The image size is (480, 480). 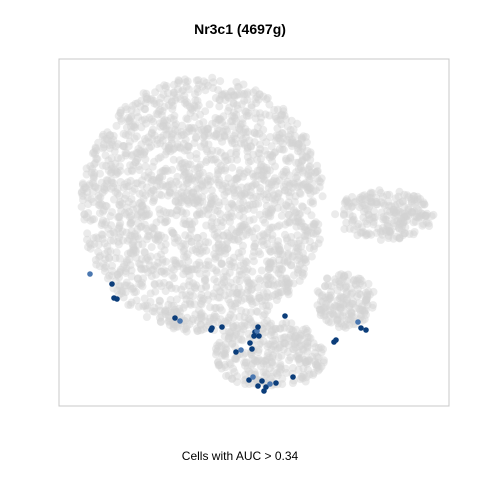 What do you see at coordinates (180, 321) in the screenshot?
I see `highlighted-cell-point` at bounding box center [180, 321].